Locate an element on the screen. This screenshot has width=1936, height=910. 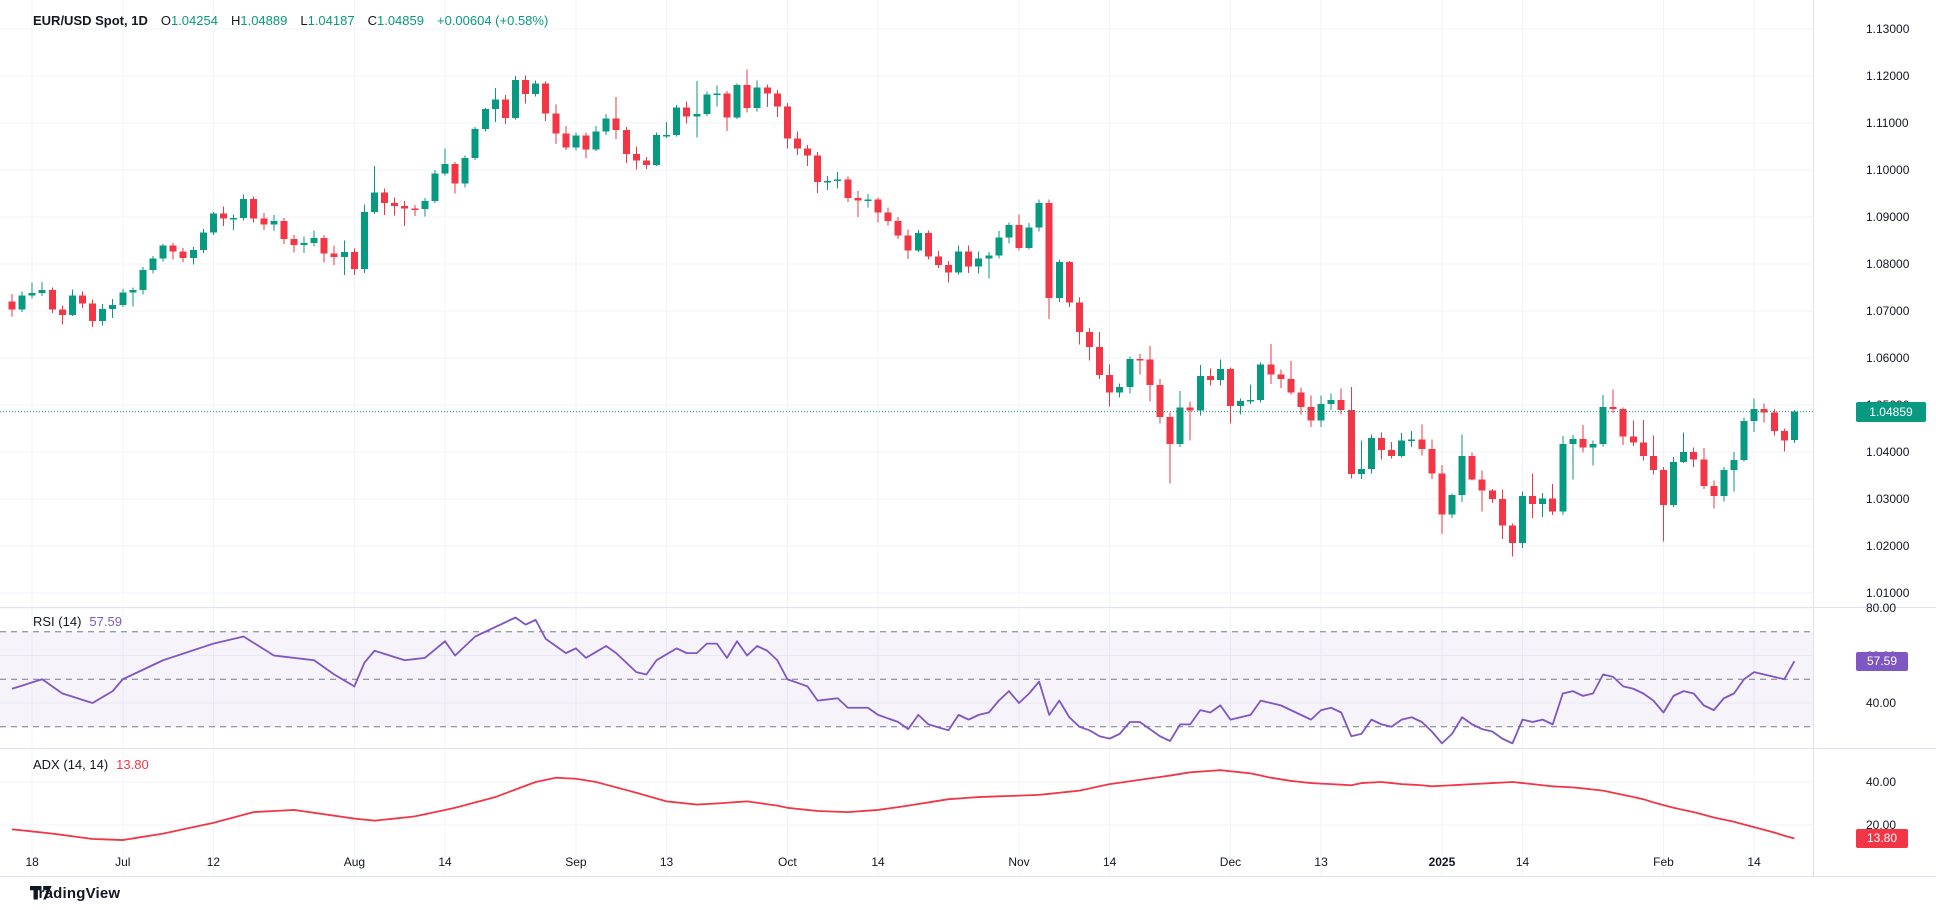
time-axis-label: Sep is located at coordinates (576, 862).